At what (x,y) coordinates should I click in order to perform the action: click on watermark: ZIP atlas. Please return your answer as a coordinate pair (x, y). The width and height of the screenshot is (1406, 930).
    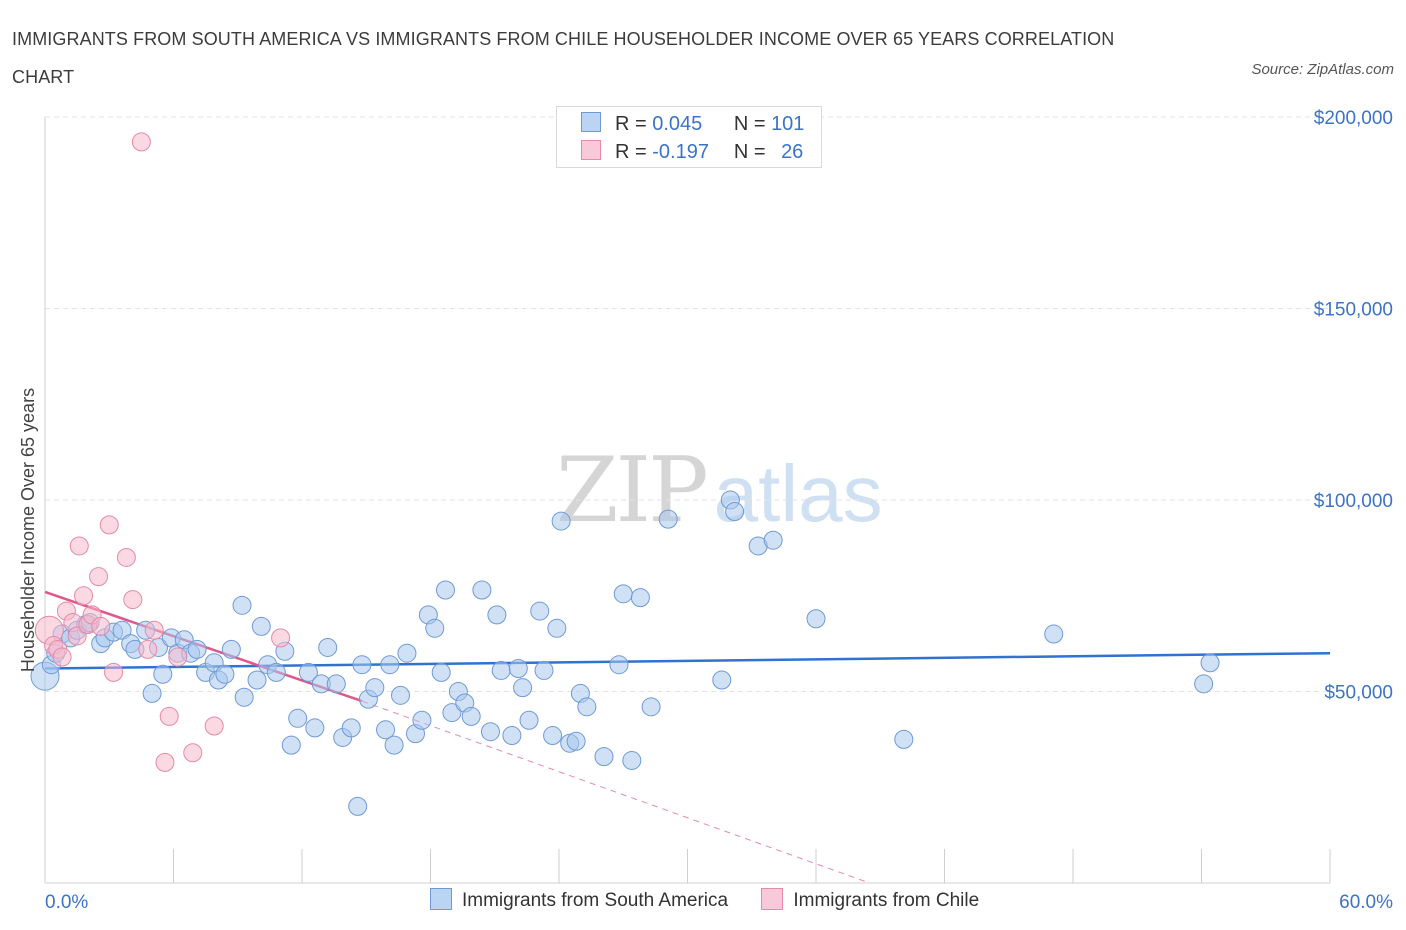
    Looking at the image, I should click on (719, 490).